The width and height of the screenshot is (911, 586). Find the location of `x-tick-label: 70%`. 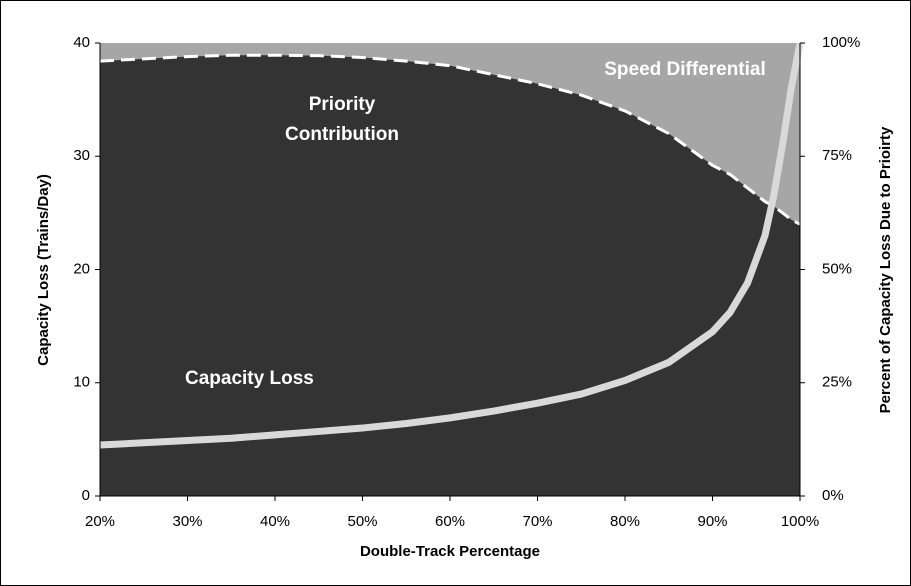

x-tick-label: 70% is located at coordinates (537, 521).